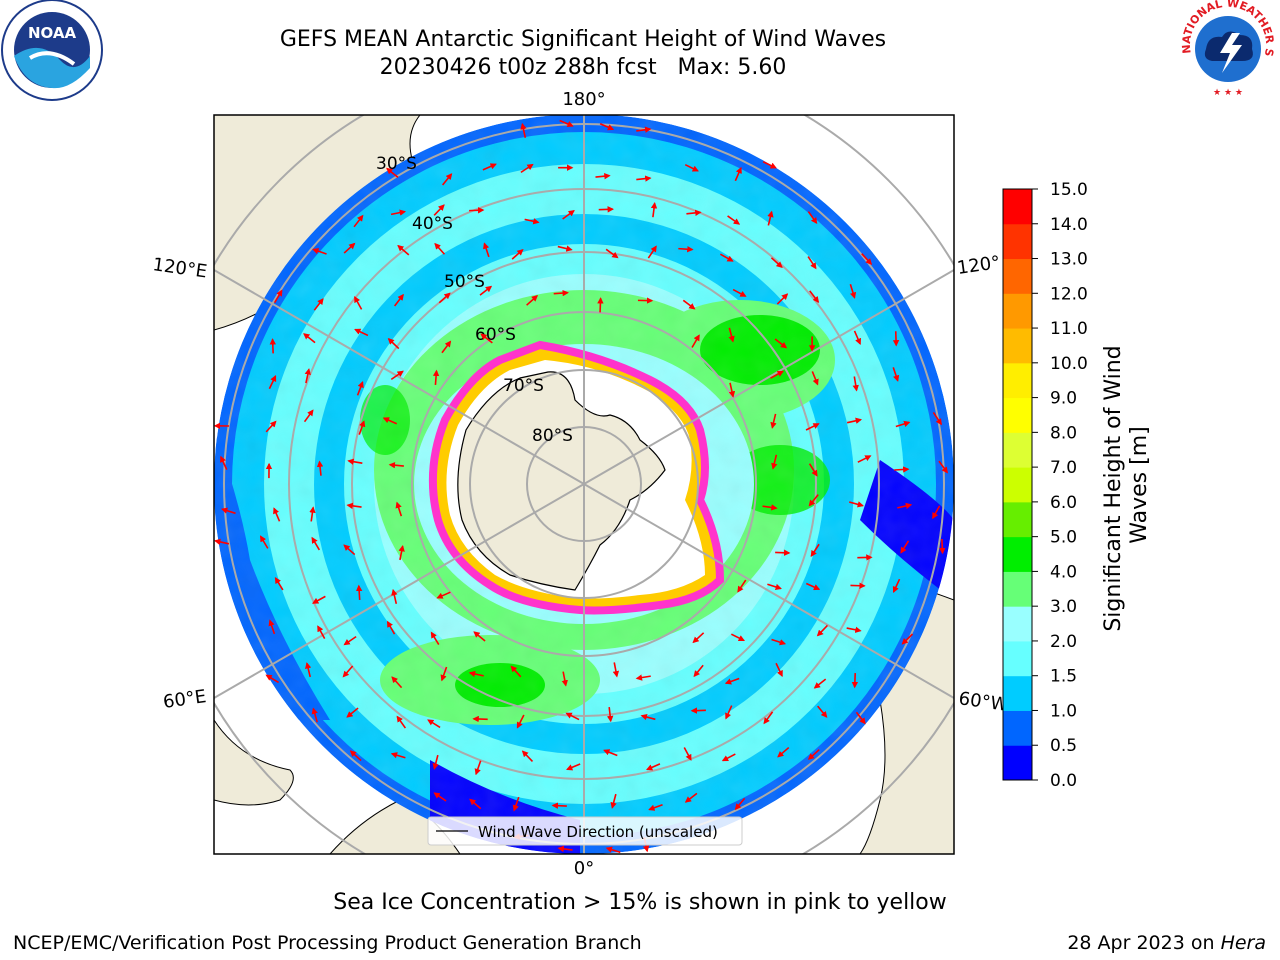  Describe the element at coordinates (1069, 294) in the screenshot. I see `colorbar-tick-label: 12.0` at that location.